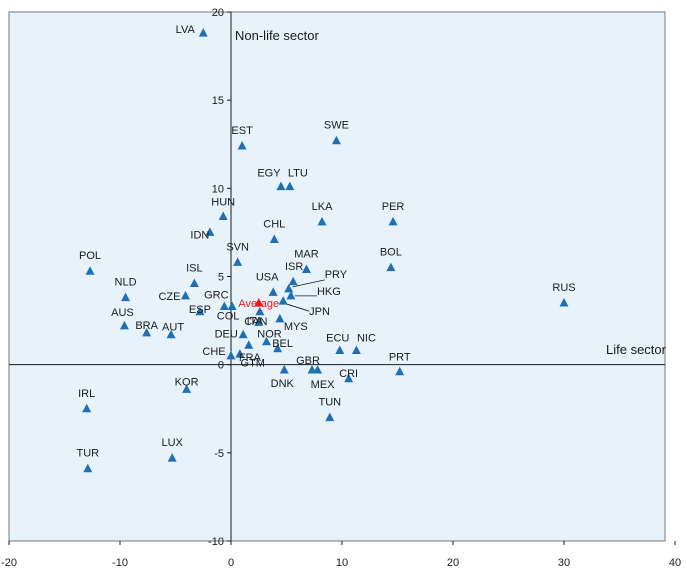  I want to click on point-label-usa: USA, so click(267, 277).